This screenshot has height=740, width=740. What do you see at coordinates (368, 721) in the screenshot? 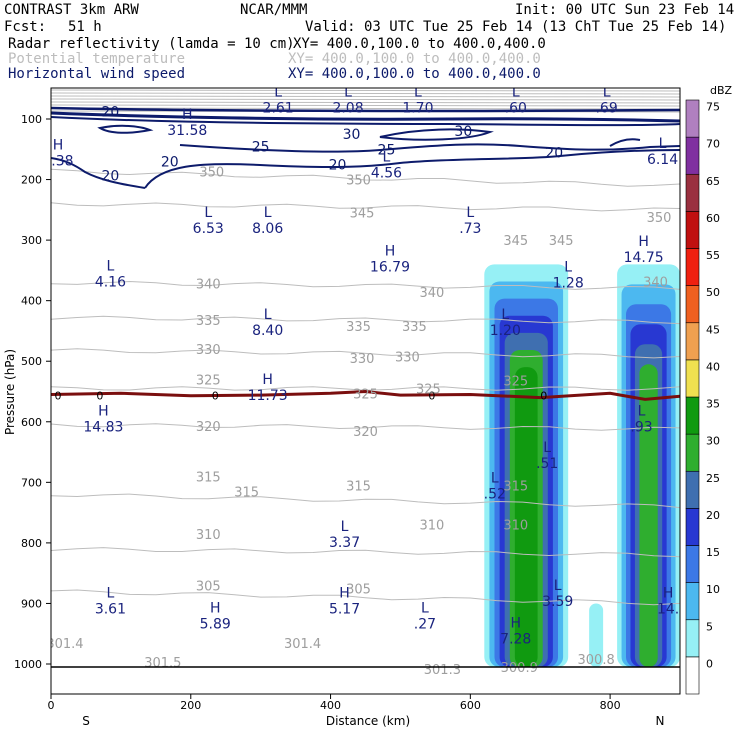
I see `x-axis-label: Distance (km)` at bounding box center [368, 721].